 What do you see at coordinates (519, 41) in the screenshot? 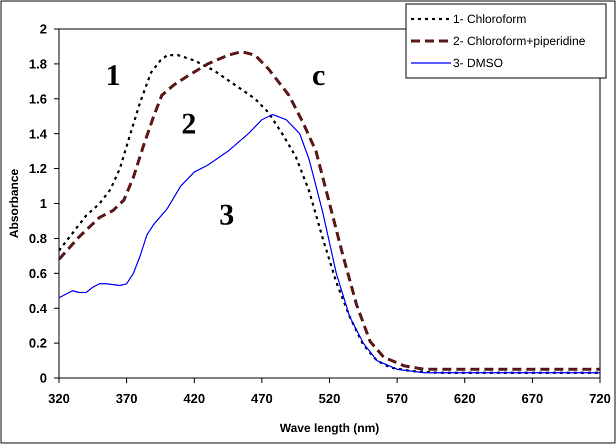
I see `legend-label: 2- Chloroform+piperidine` at bounding box center [519, 41].